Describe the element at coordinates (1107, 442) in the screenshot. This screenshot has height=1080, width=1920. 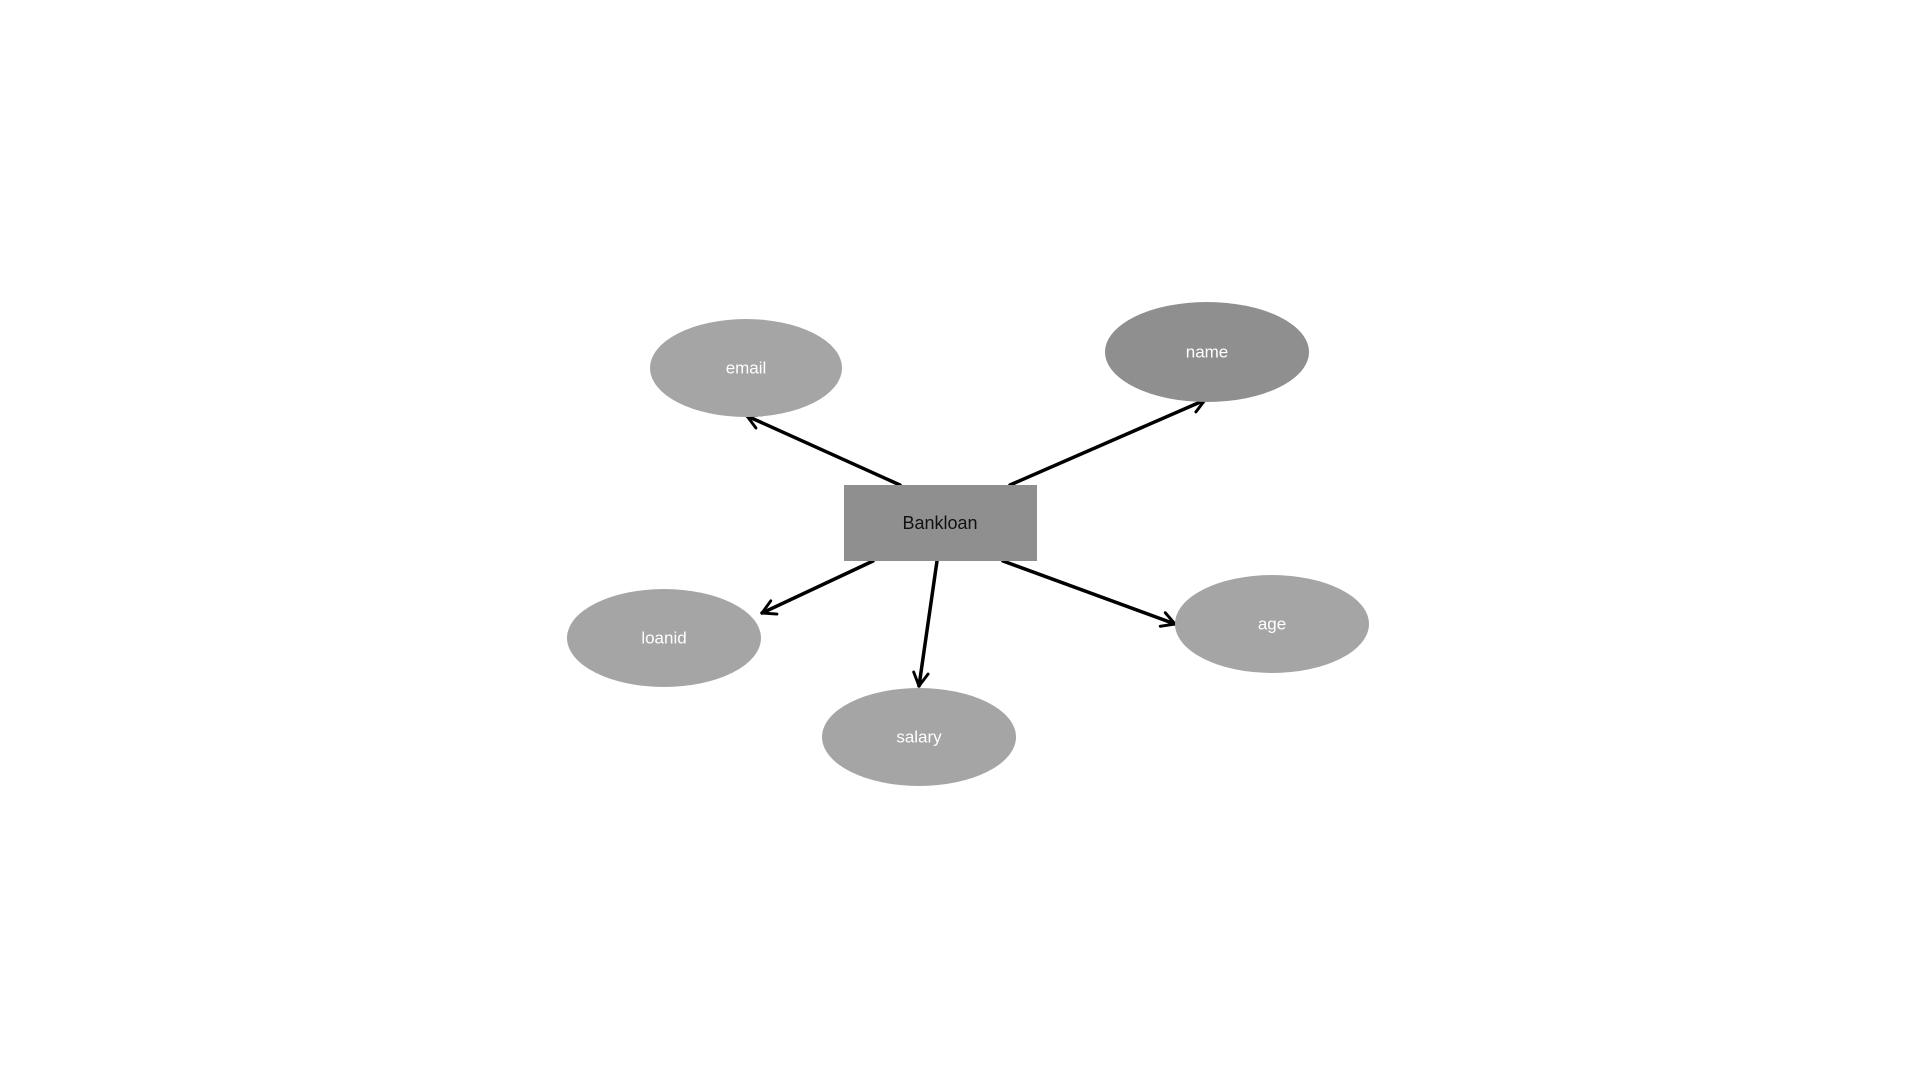
I see `edge-bankloan-name` at that location.